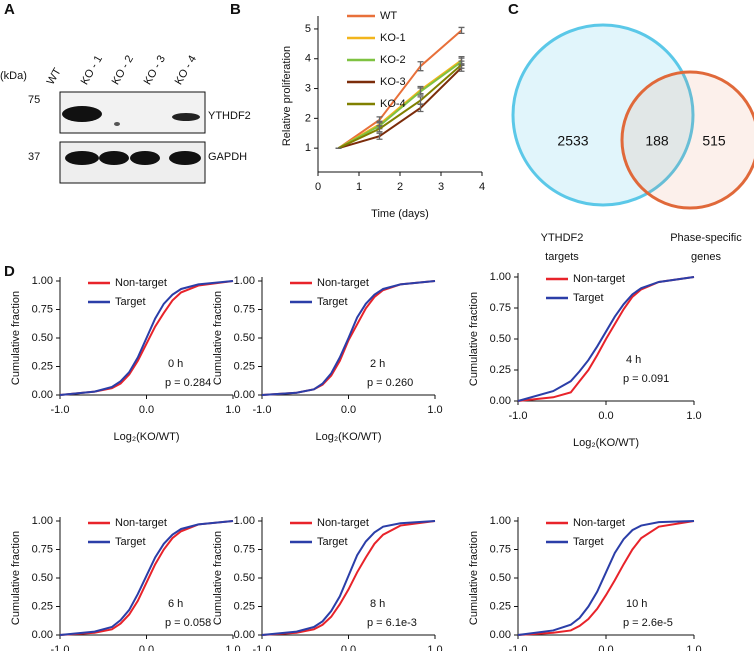 The image size is (754, 651). I want to click on x-tick-label: 3, so click(441, 187).